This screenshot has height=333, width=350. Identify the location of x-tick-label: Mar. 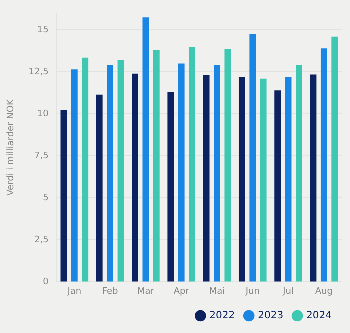
(146, 291).